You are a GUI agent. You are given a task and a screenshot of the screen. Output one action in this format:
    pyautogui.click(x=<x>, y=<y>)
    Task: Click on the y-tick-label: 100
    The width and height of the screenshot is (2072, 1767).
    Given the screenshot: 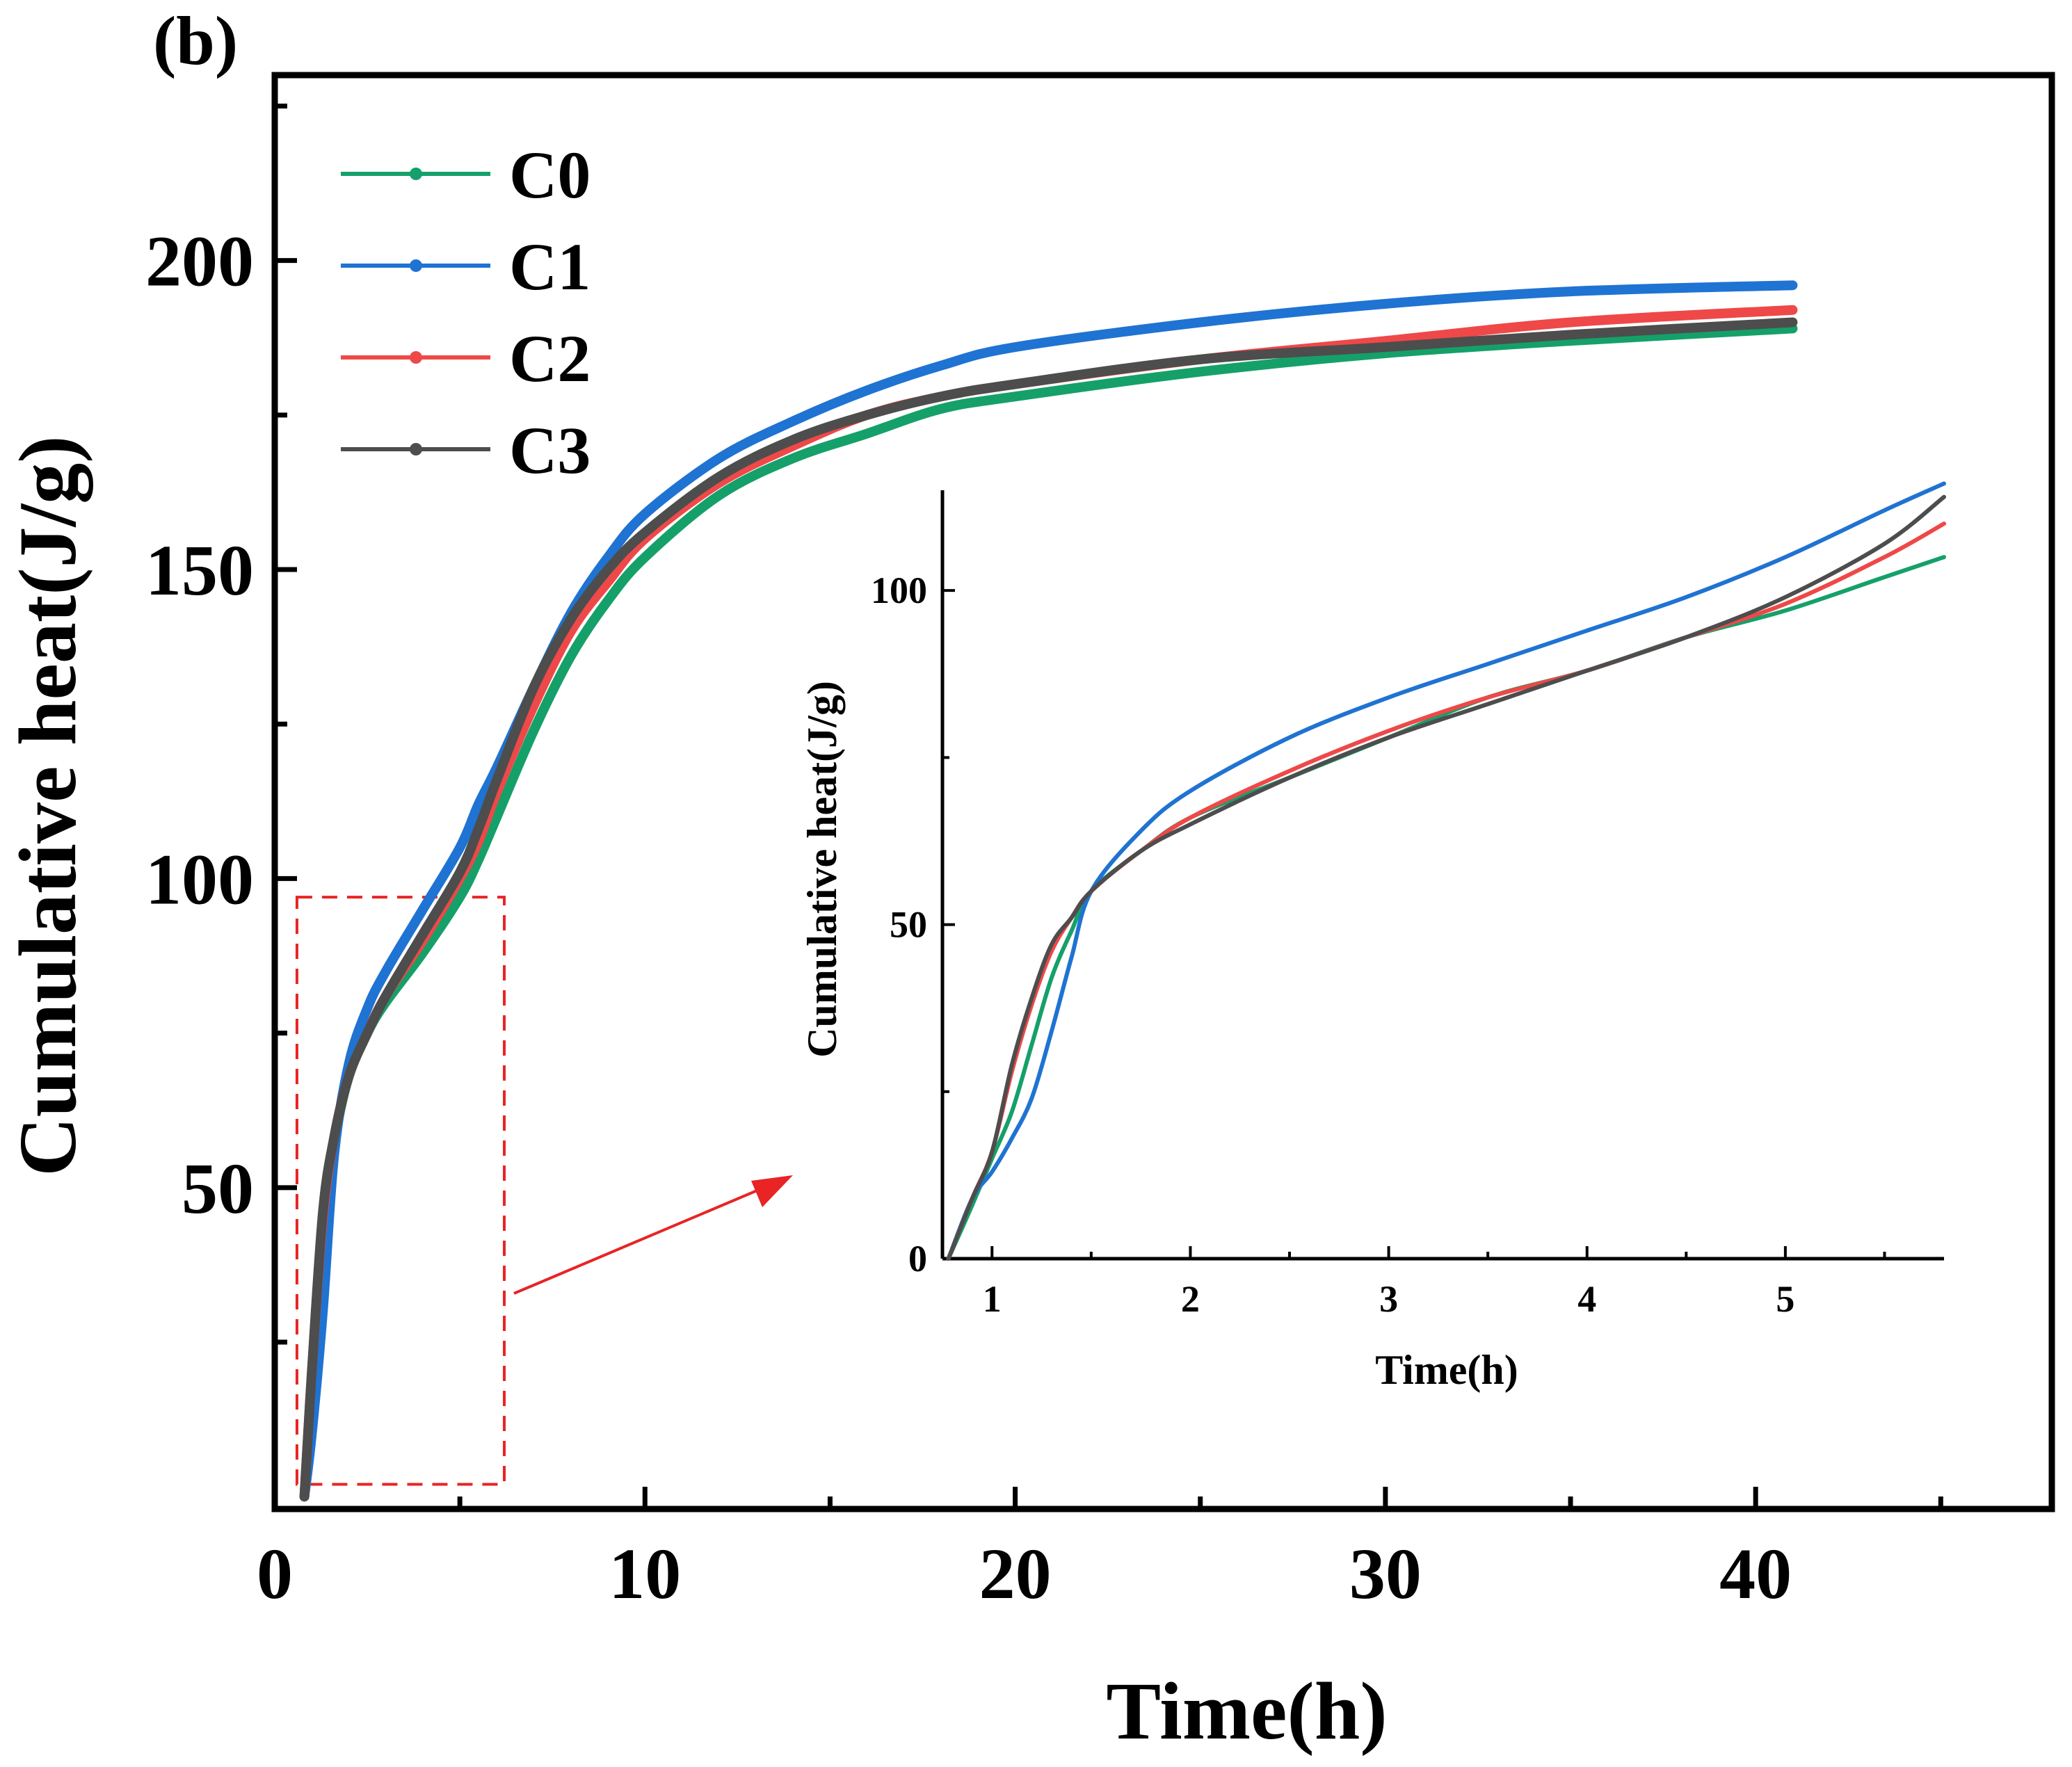 What is the action you would take?
    pyautogui.click(x=199, y=879)
    